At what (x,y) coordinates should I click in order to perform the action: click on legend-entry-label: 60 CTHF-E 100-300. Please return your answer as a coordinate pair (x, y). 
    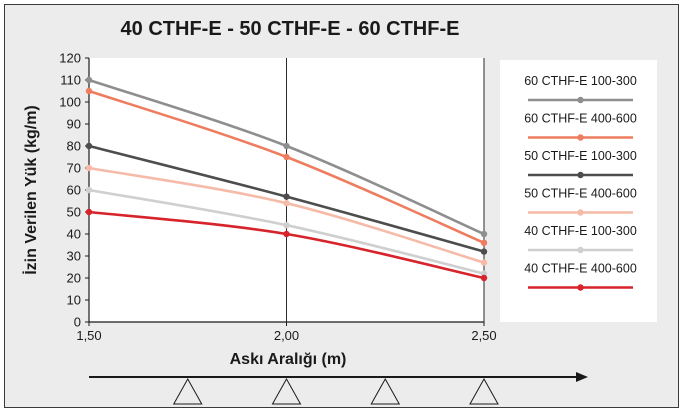
    Looking at the image, I should click on (580, 81).